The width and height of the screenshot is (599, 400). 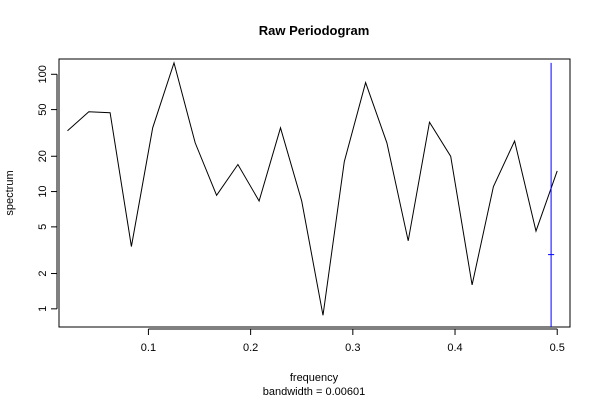 I want to click on x-axis: 0.1 0.2 0.3 0.4 0.5, so click(x=353, y=341).